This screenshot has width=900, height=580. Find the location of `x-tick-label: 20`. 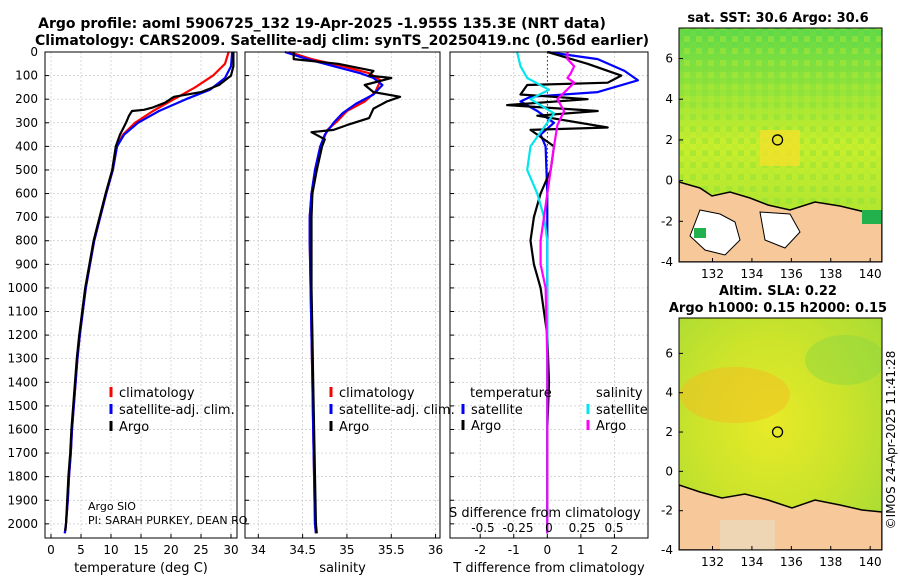

x-tick-label: 20 is located at coordinates (170, 550).